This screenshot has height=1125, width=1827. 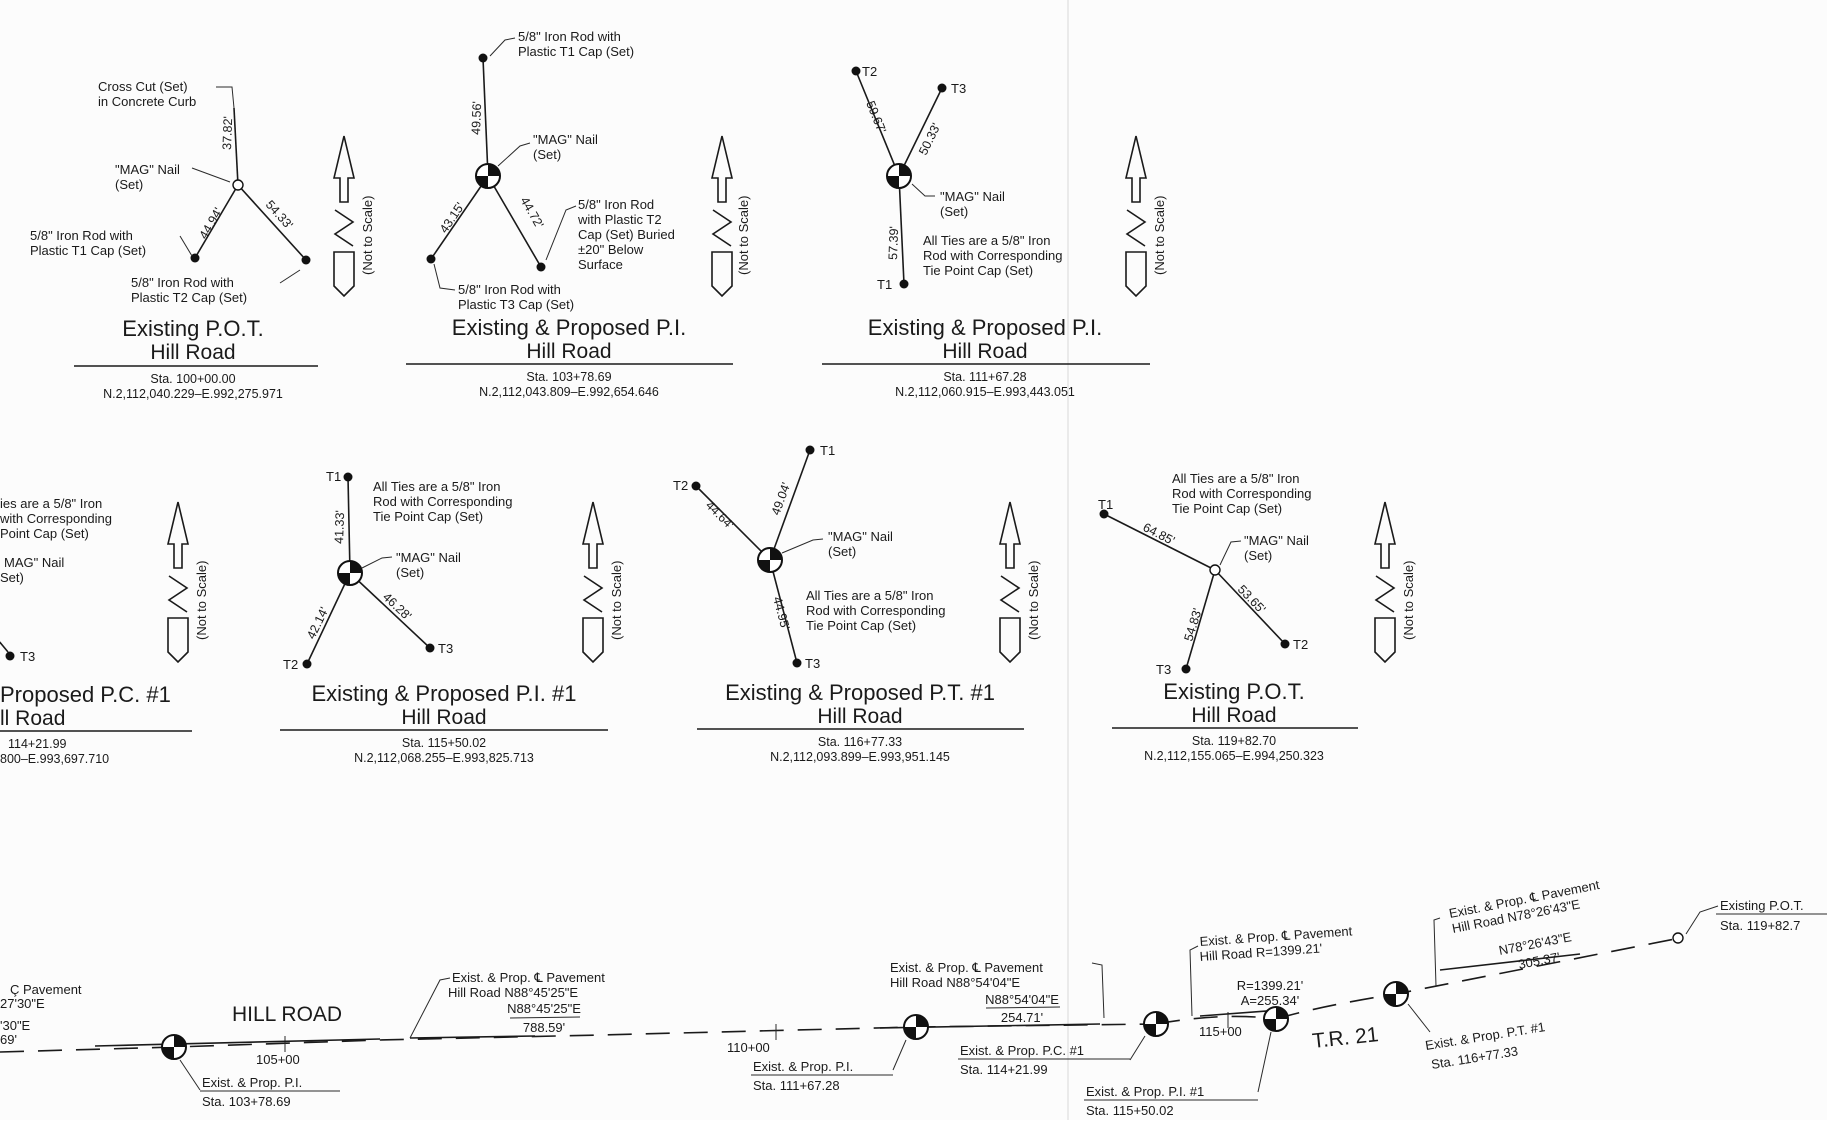 I want to click on bearing1-line-1: Exist. & Prop. ℄ Pavement, so click(x=528, y=977).